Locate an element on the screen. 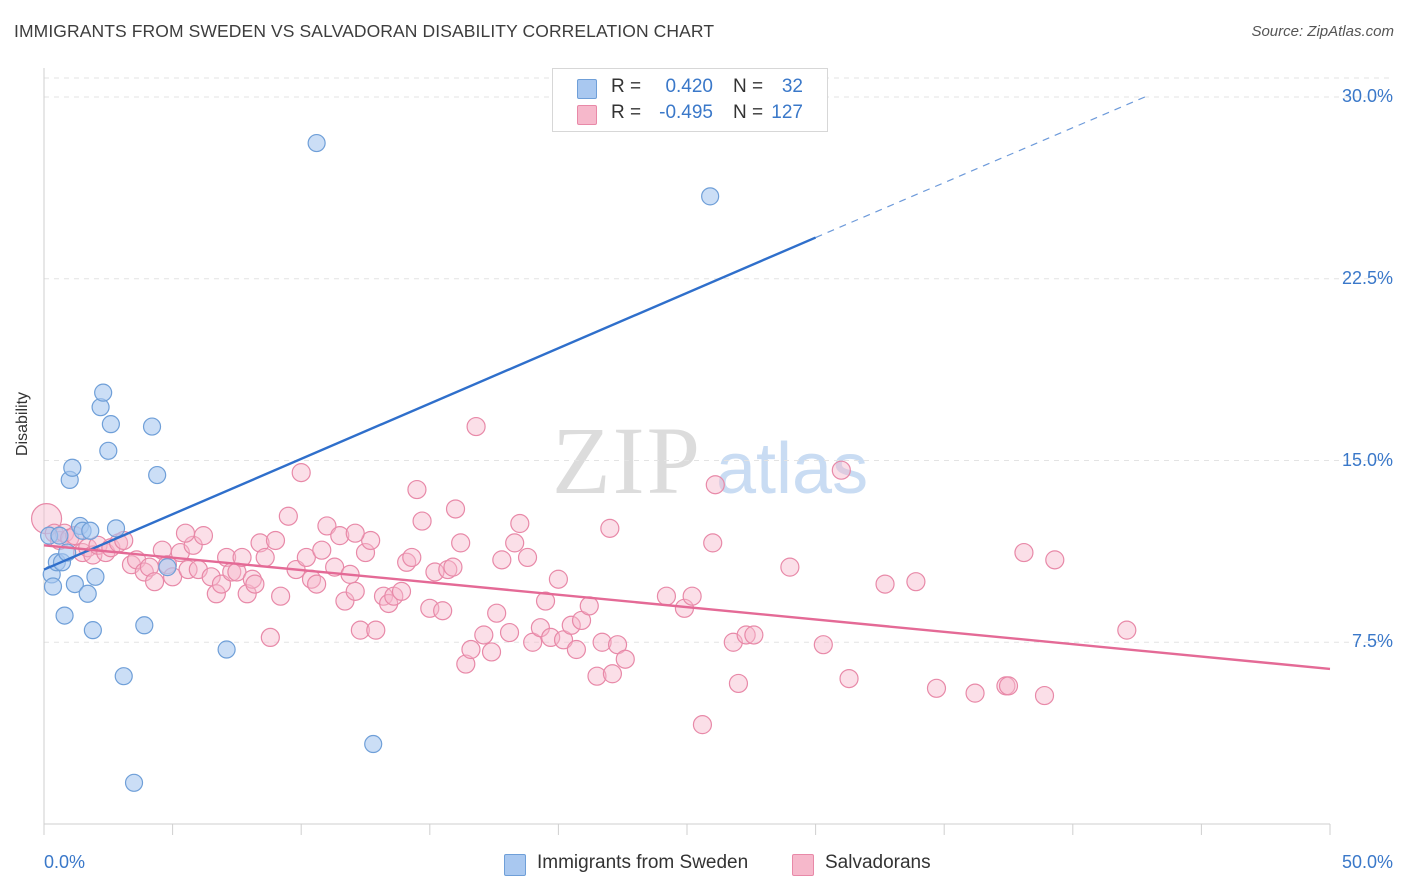 This screenshot has width=1406, height=892. x-tick-label-max: 50.0% is located at coordinates (1367, 862).